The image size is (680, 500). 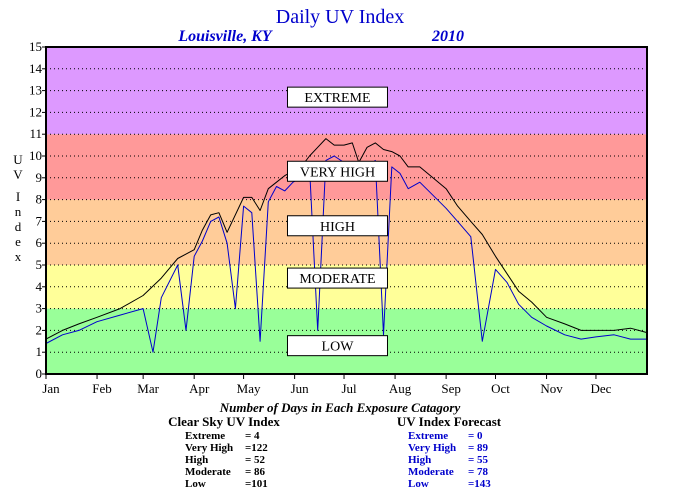 What do you see at coordinates (18, 241) in the screenshot?
I see `y-axis-label-char: e` at bounding box center [18, 241].